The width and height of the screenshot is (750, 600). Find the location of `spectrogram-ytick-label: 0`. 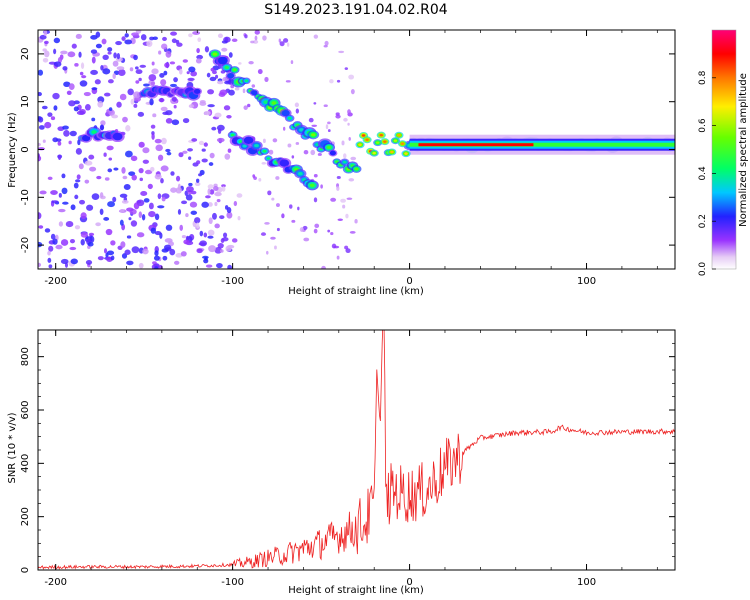

spectrogram-ytick-label: 0 is located at coordinates (25, 149).